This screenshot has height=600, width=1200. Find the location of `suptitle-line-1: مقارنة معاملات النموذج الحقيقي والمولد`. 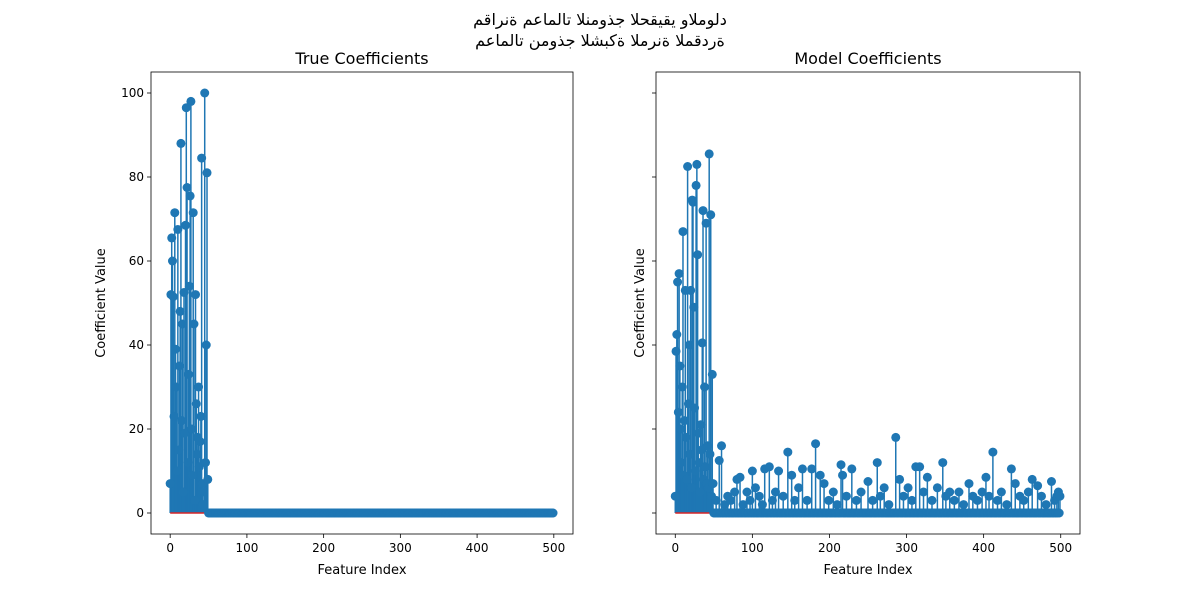

suptitle-line-1: مقارنة معاملات النموذج الحقيقي والمولد is located at coordinates (600, 19).